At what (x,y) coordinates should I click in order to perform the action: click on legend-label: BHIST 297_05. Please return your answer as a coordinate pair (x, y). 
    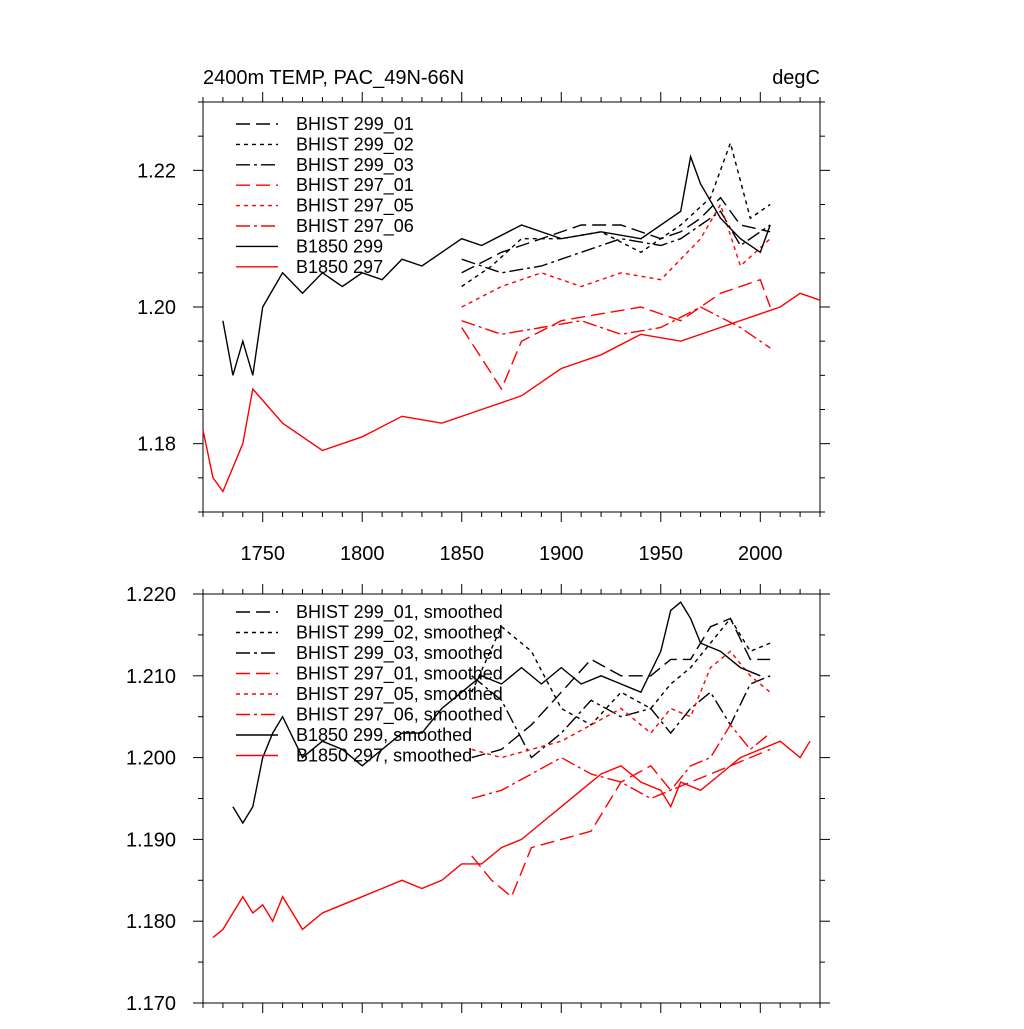
    Looking at the image, I should click on (355, 206).